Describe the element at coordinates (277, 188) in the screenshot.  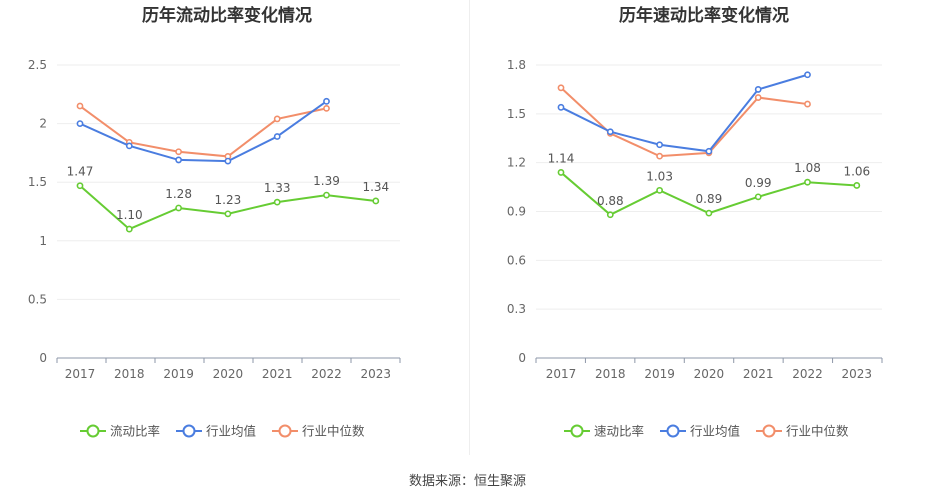
I see `data-label: 1.33` at that location.